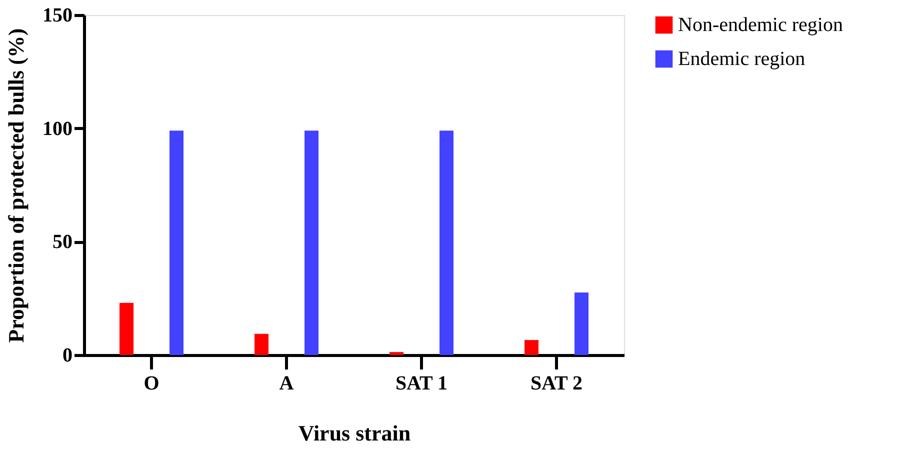 Image resolution: width=904 pixels, height=474 pixels. What do you see at coordinates (742, 59) in the screenshot?
I see `legend-label: Endemic region` at bounding box center [742, 59].